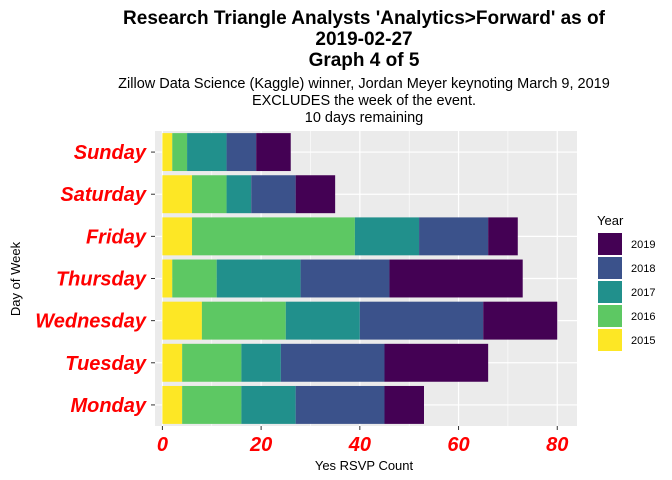 This screenshot has height=480, width=672. Describe the element at coordinates (315, 194) in the screenshot. I see `bar-saturday-2019` at that location.